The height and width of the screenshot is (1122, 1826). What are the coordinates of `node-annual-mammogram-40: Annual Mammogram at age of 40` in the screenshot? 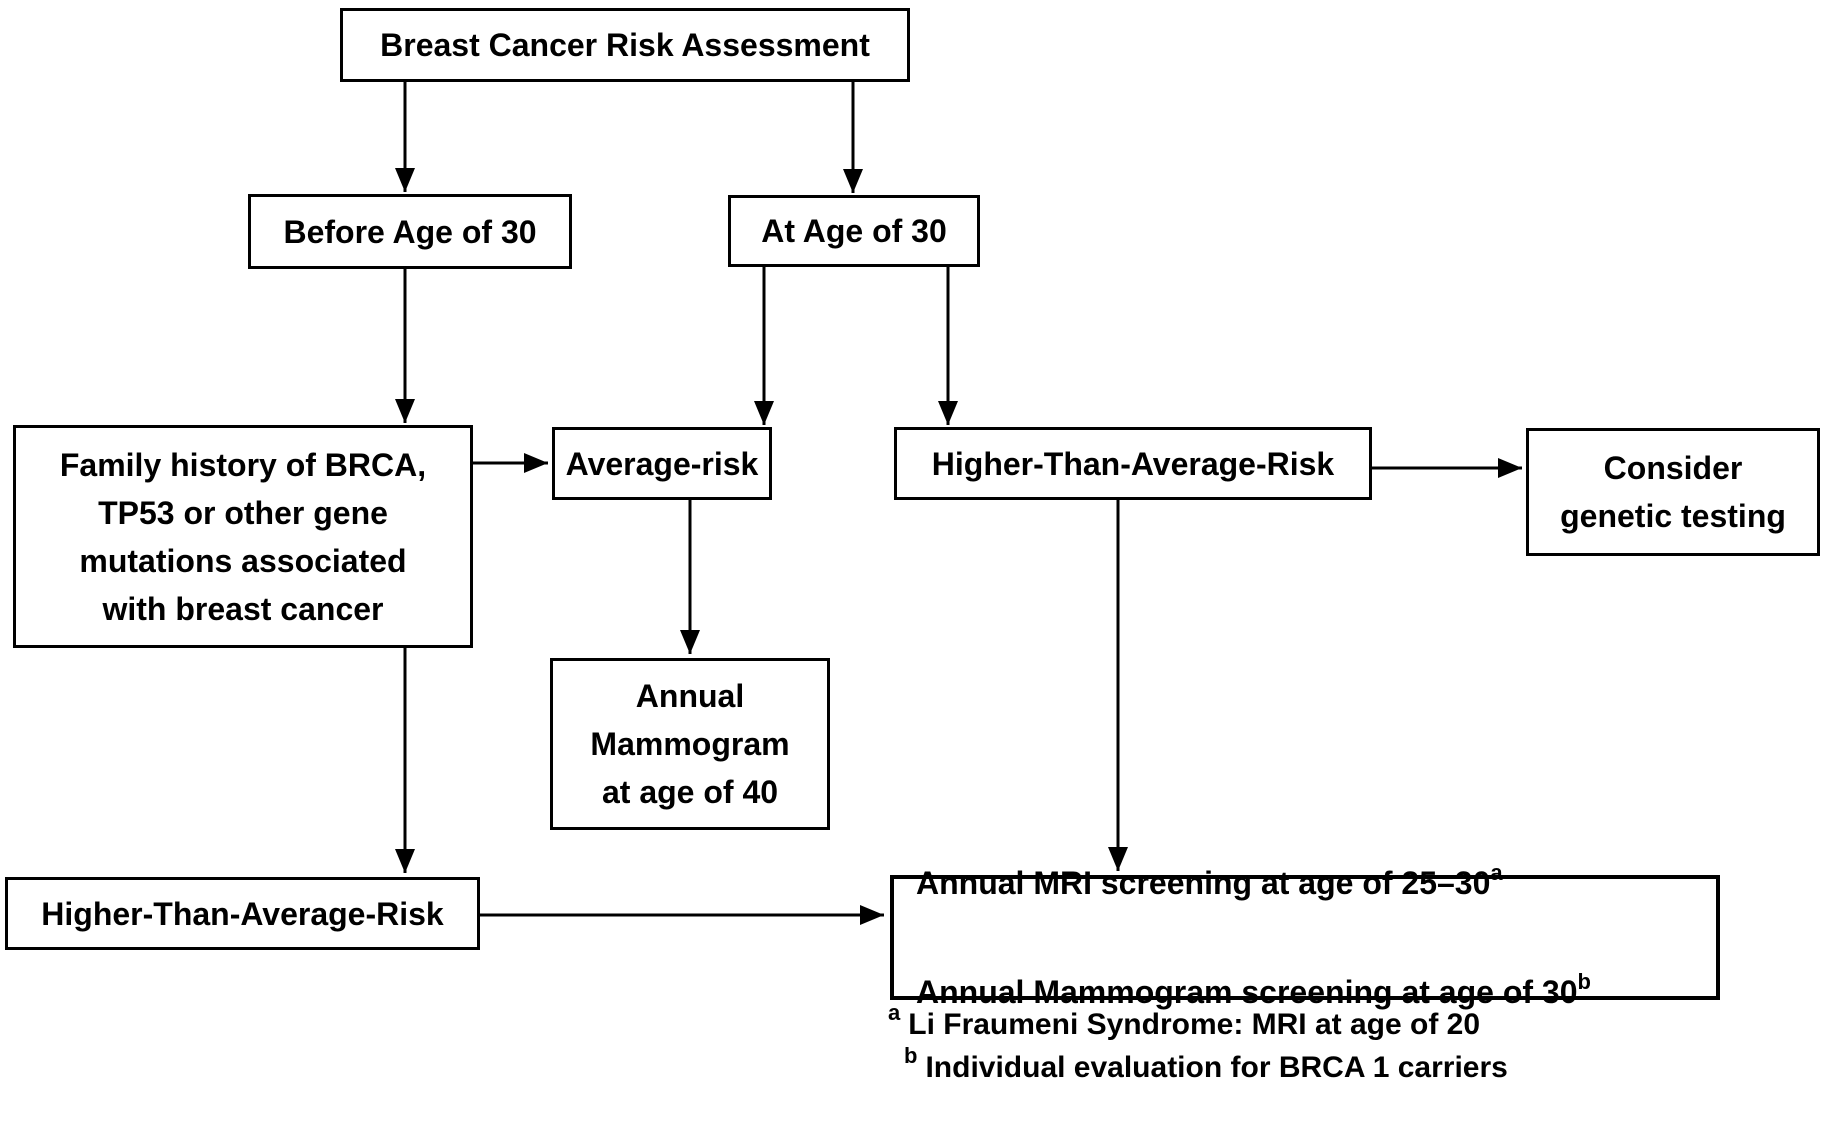 It's located at (690, 744).